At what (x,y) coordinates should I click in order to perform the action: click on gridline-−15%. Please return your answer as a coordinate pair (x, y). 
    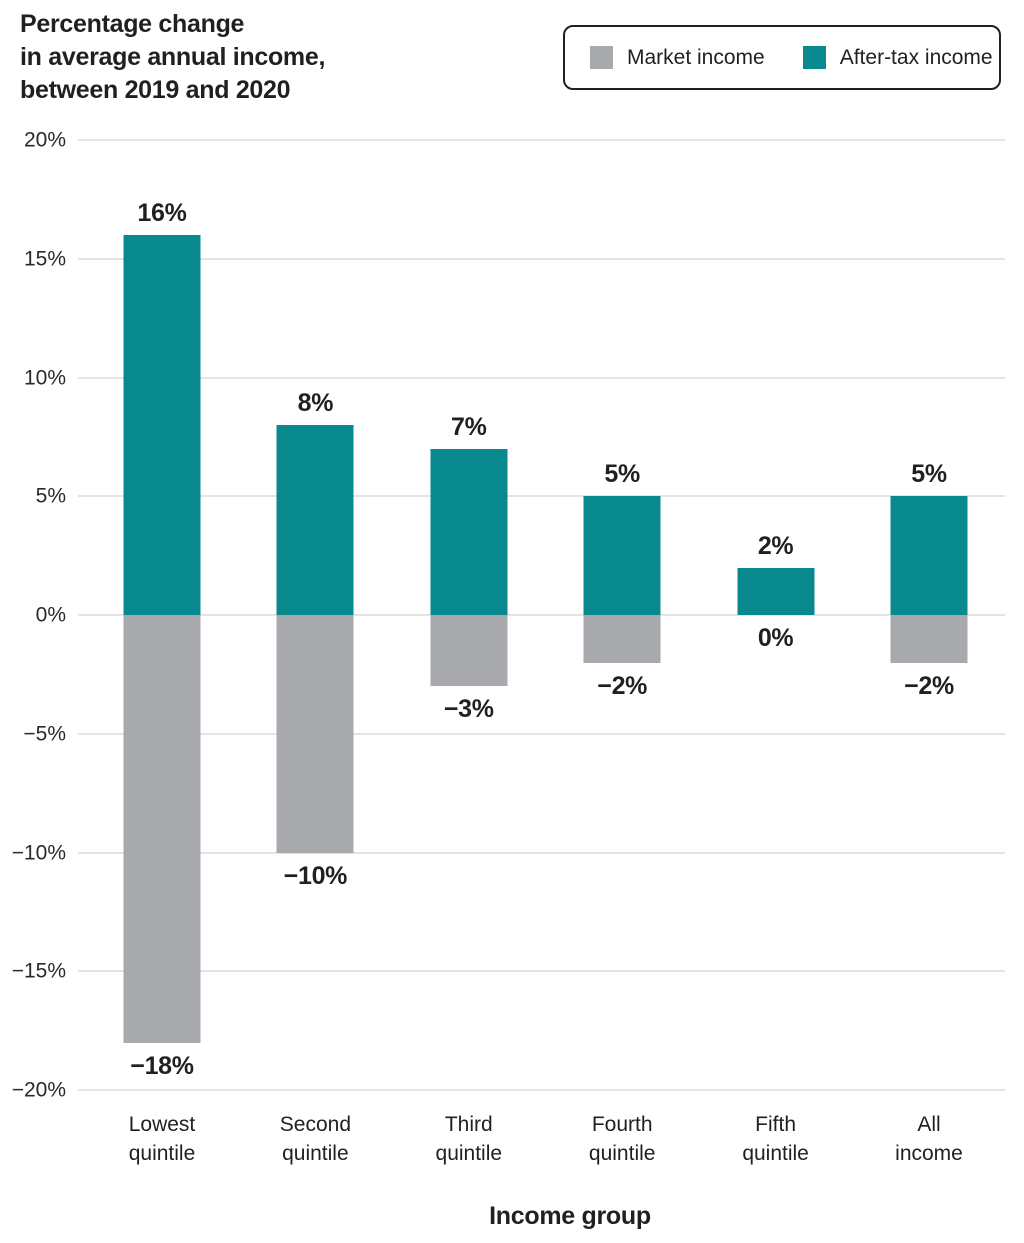
    Looking at the image, I should click on (541, 971).